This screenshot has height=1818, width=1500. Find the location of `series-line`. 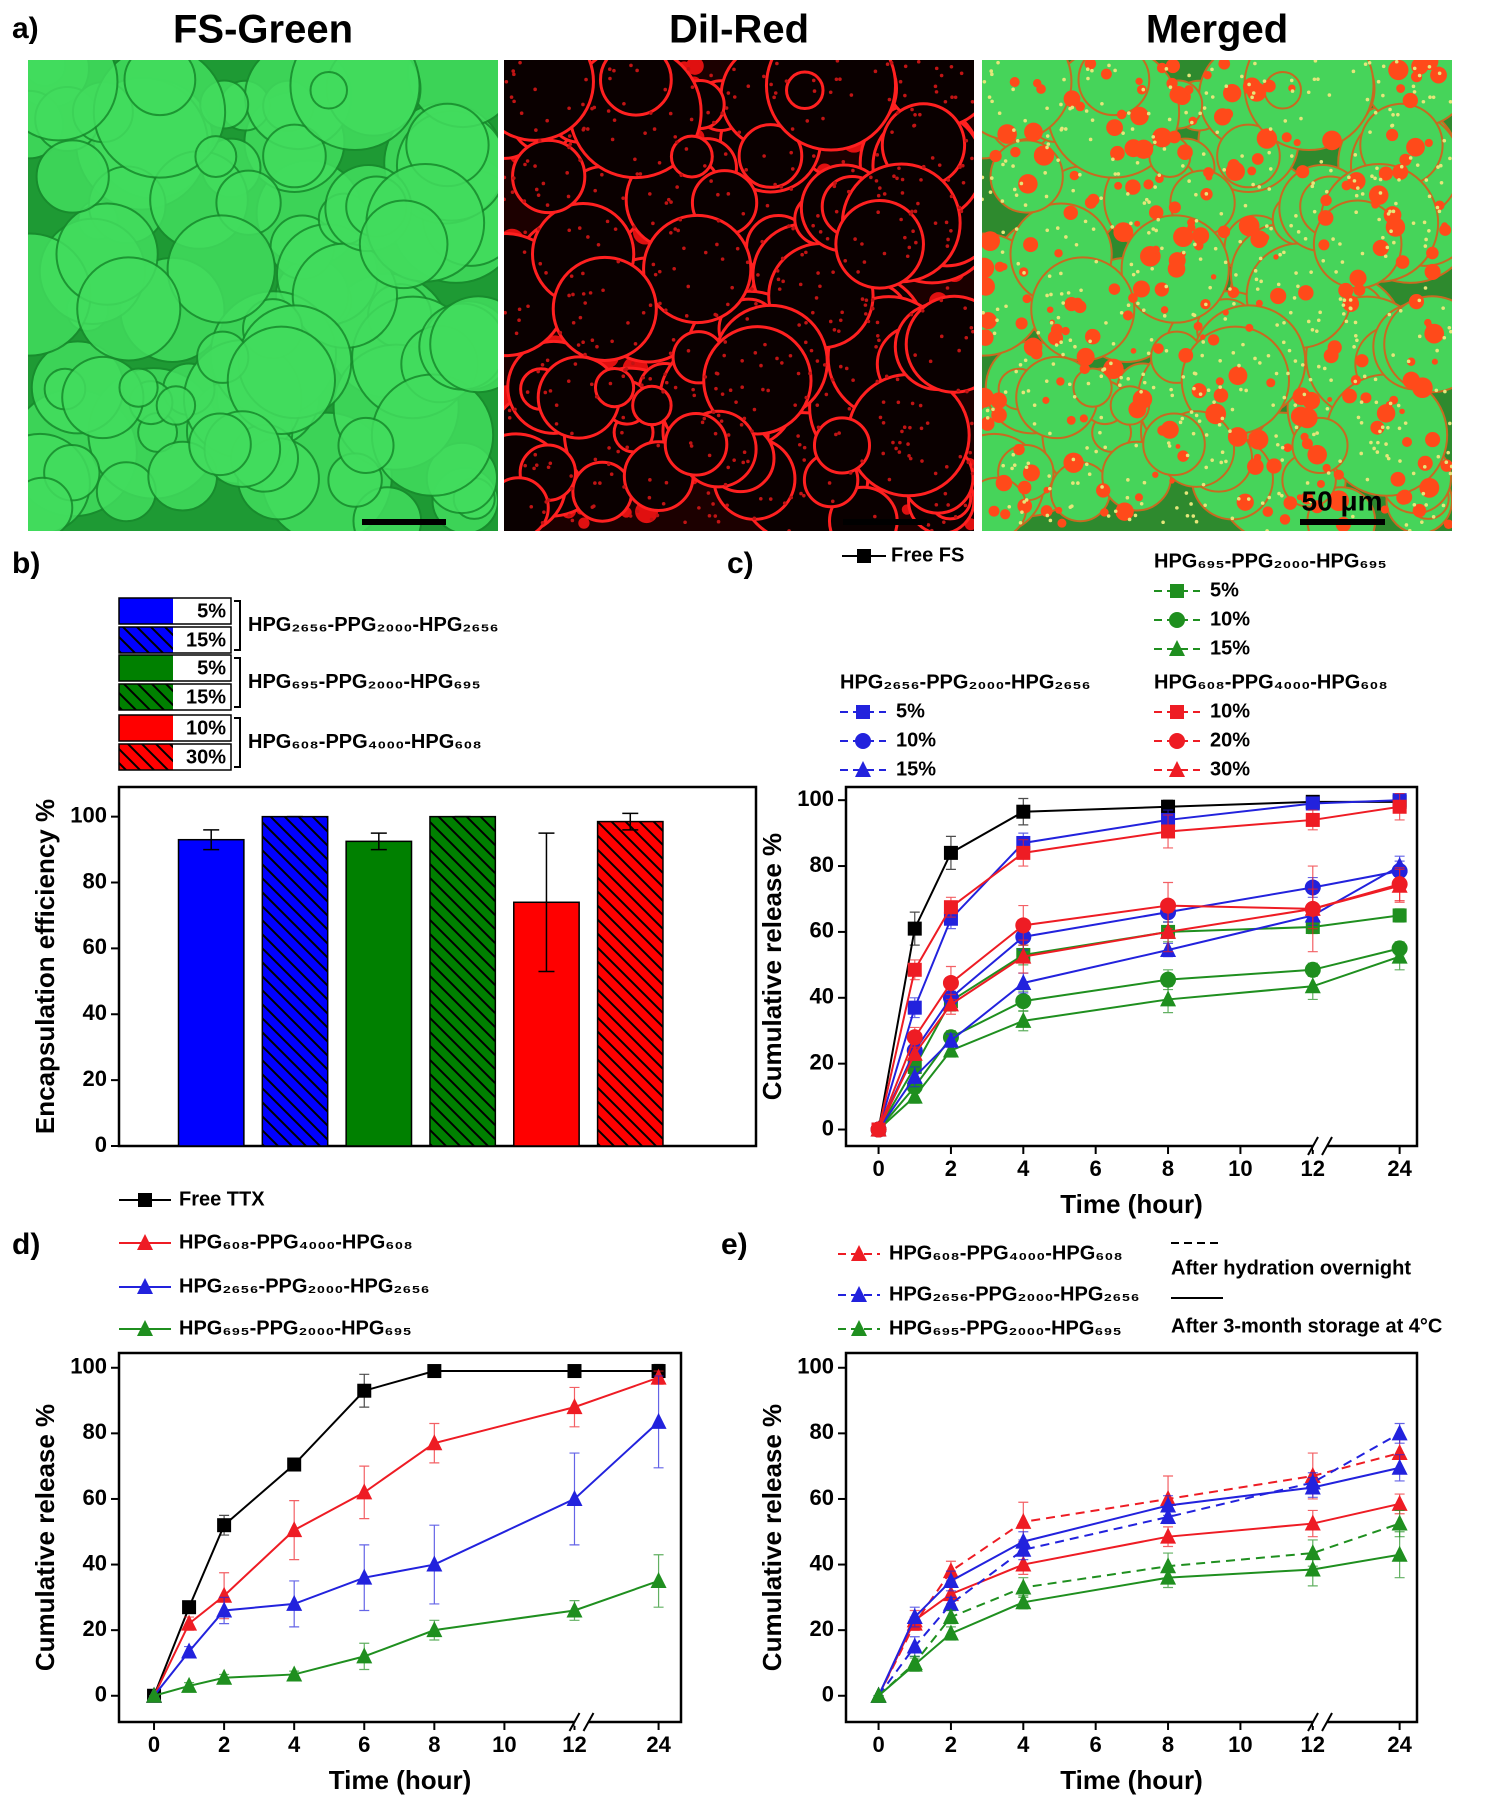

series-line is located at coordinates (406, 1638).